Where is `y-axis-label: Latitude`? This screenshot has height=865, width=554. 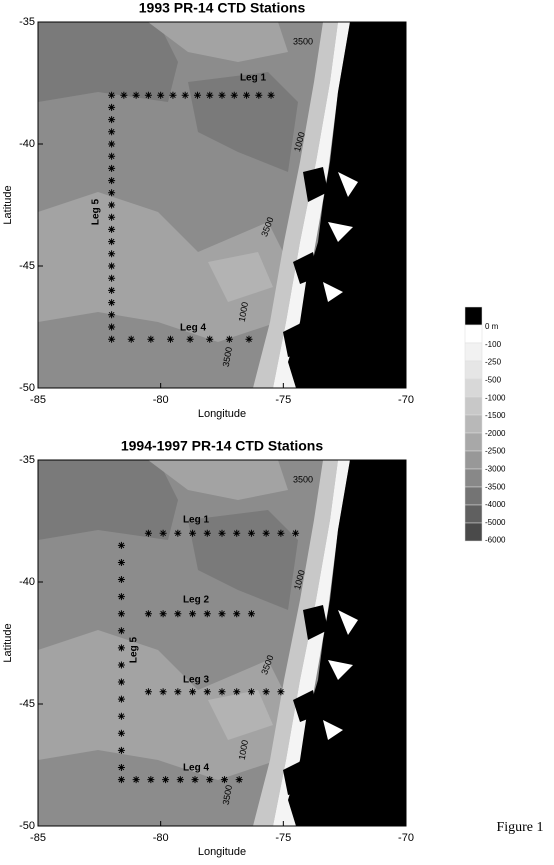
y-axis-label: Latitude is located at coordinates (8, 204).